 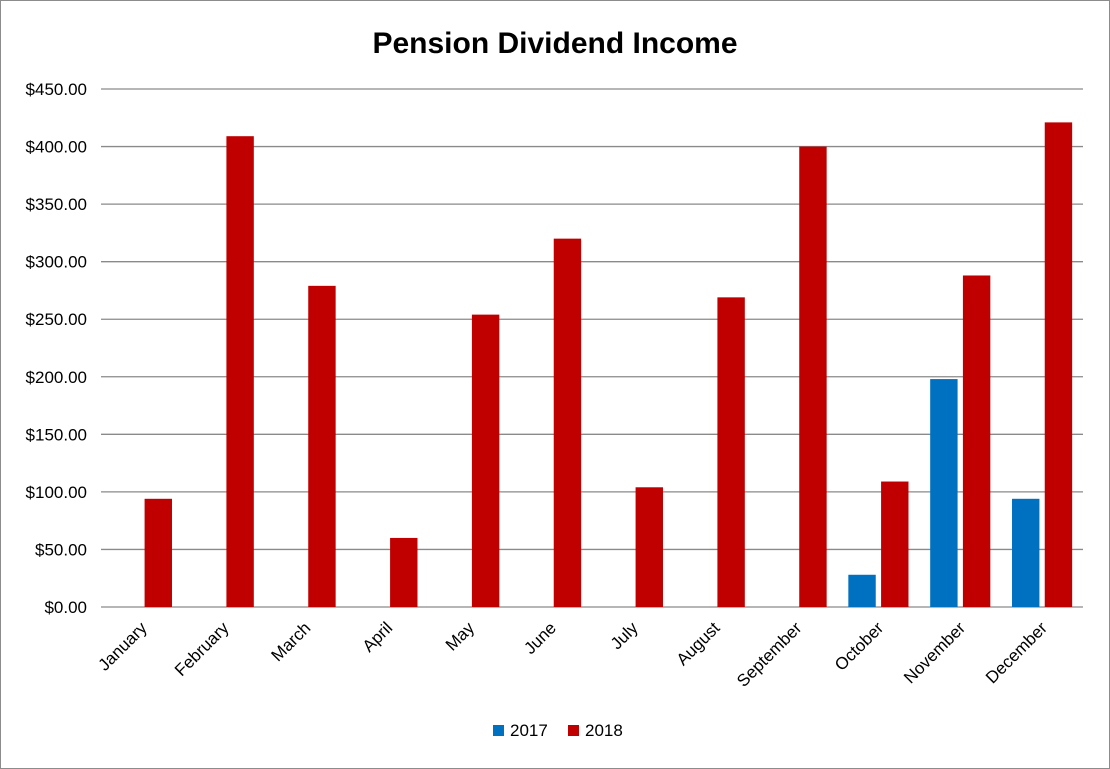 I want to click on bar-2017-november, so click(x=944, y=493).